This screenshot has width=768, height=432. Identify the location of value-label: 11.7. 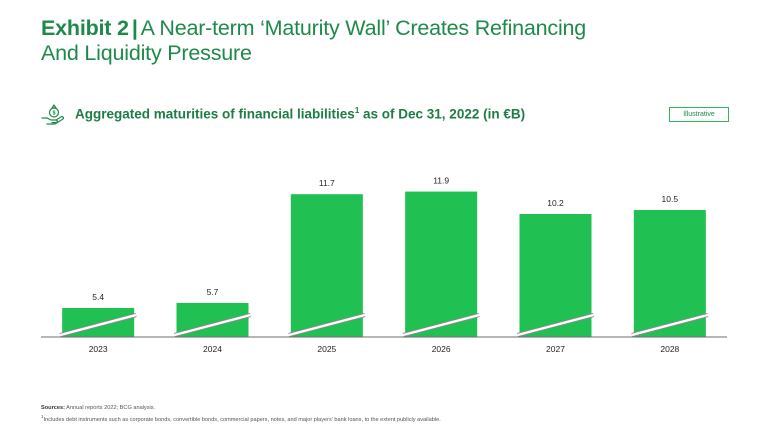
(327, 183).